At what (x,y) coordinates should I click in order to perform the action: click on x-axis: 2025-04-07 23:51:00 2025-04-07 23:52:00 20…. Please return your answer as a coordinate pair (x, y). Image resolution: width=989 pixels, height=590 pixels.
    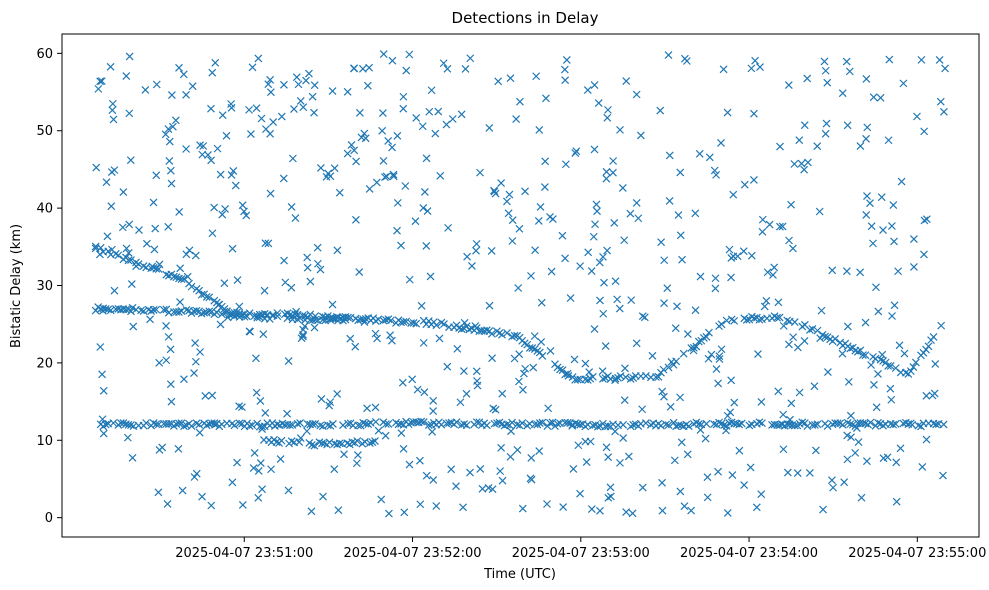
    Looking at the image, I should click on (580, 549).